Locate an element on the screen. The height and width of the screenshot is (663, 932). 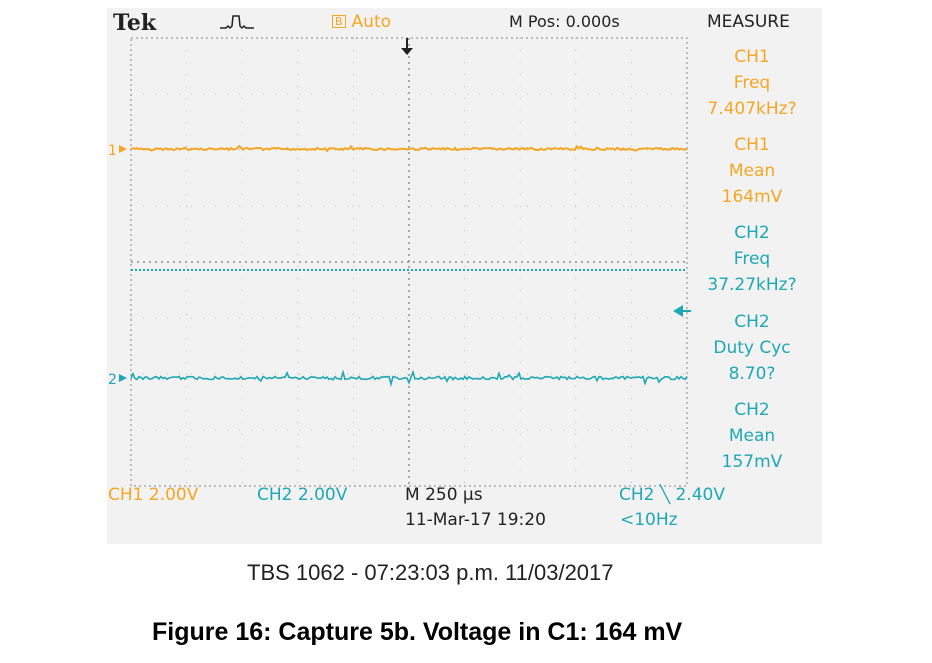
measure-item: CH2 Mean 157mV is located at coordinates (752, 436).